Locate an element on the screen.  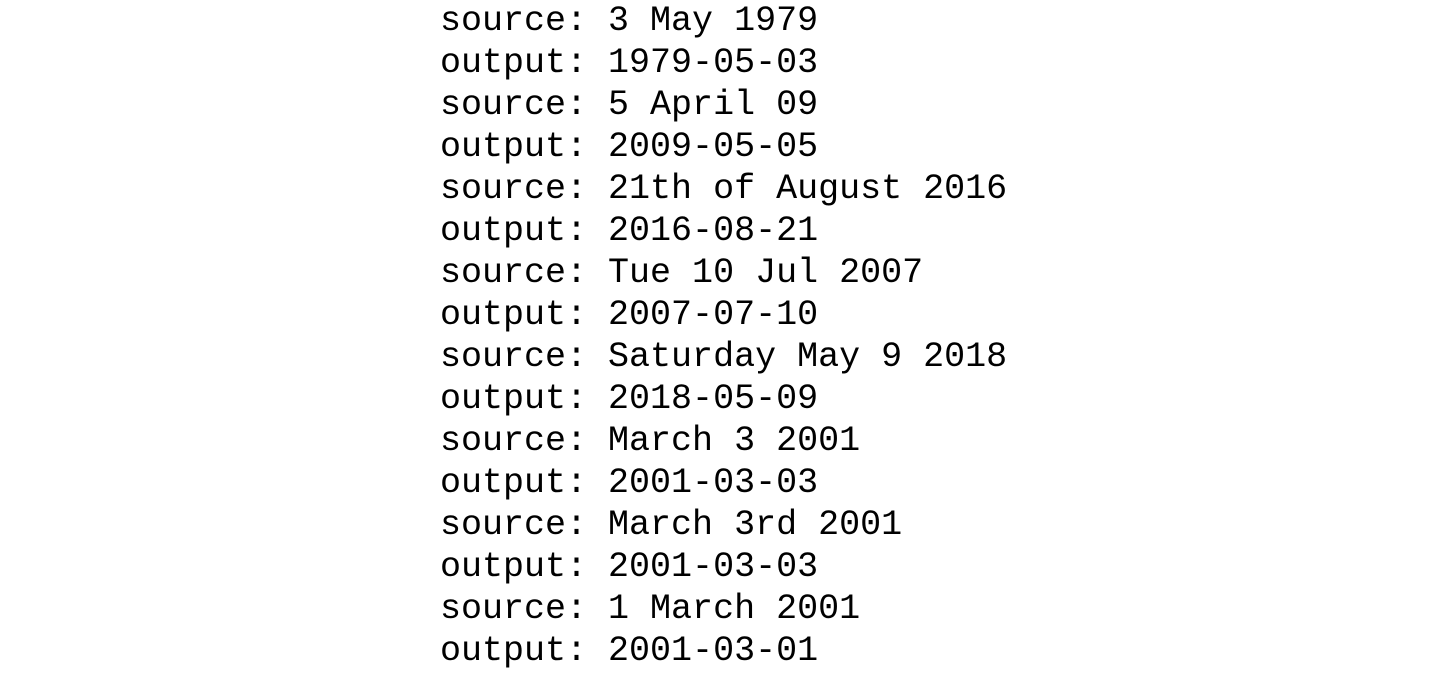
line-value: 2016-08-21 is located at coordinates (713, 231).